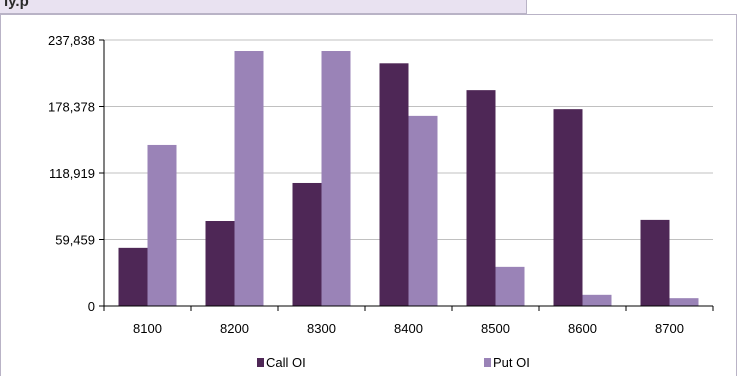  Describe the element at coordinates (263, 7) in the screenshot. I see `header-bar: ly.p` at that location.